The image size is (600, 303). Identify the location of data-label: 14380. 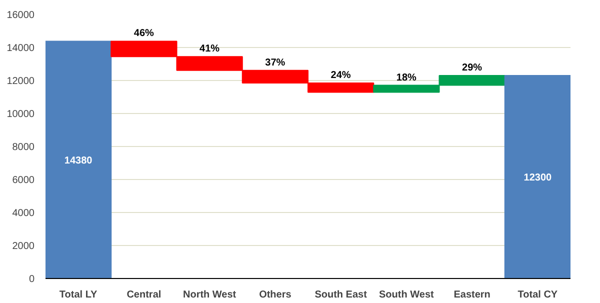
(78, 160).